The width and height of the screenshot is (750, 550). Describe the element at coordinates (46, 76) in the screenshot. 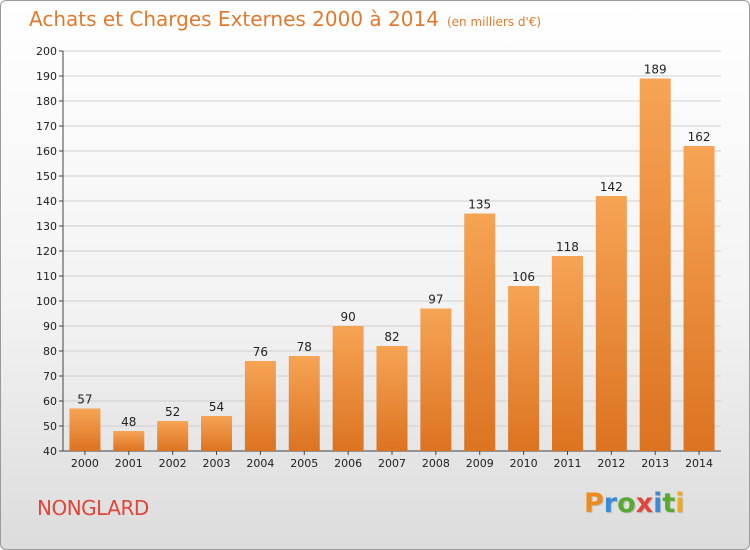

I see `y-tick-label: 190` at that location.